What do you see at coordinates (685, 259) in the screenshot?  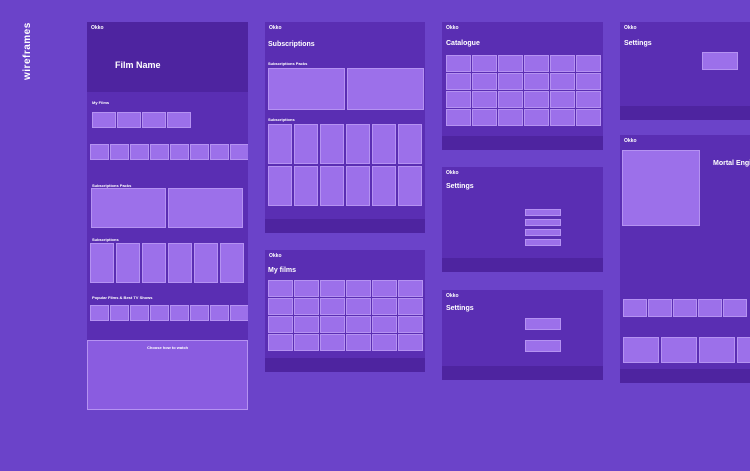 I see `screen: Okko Mortal Engines` at bounding box center [685, 259].